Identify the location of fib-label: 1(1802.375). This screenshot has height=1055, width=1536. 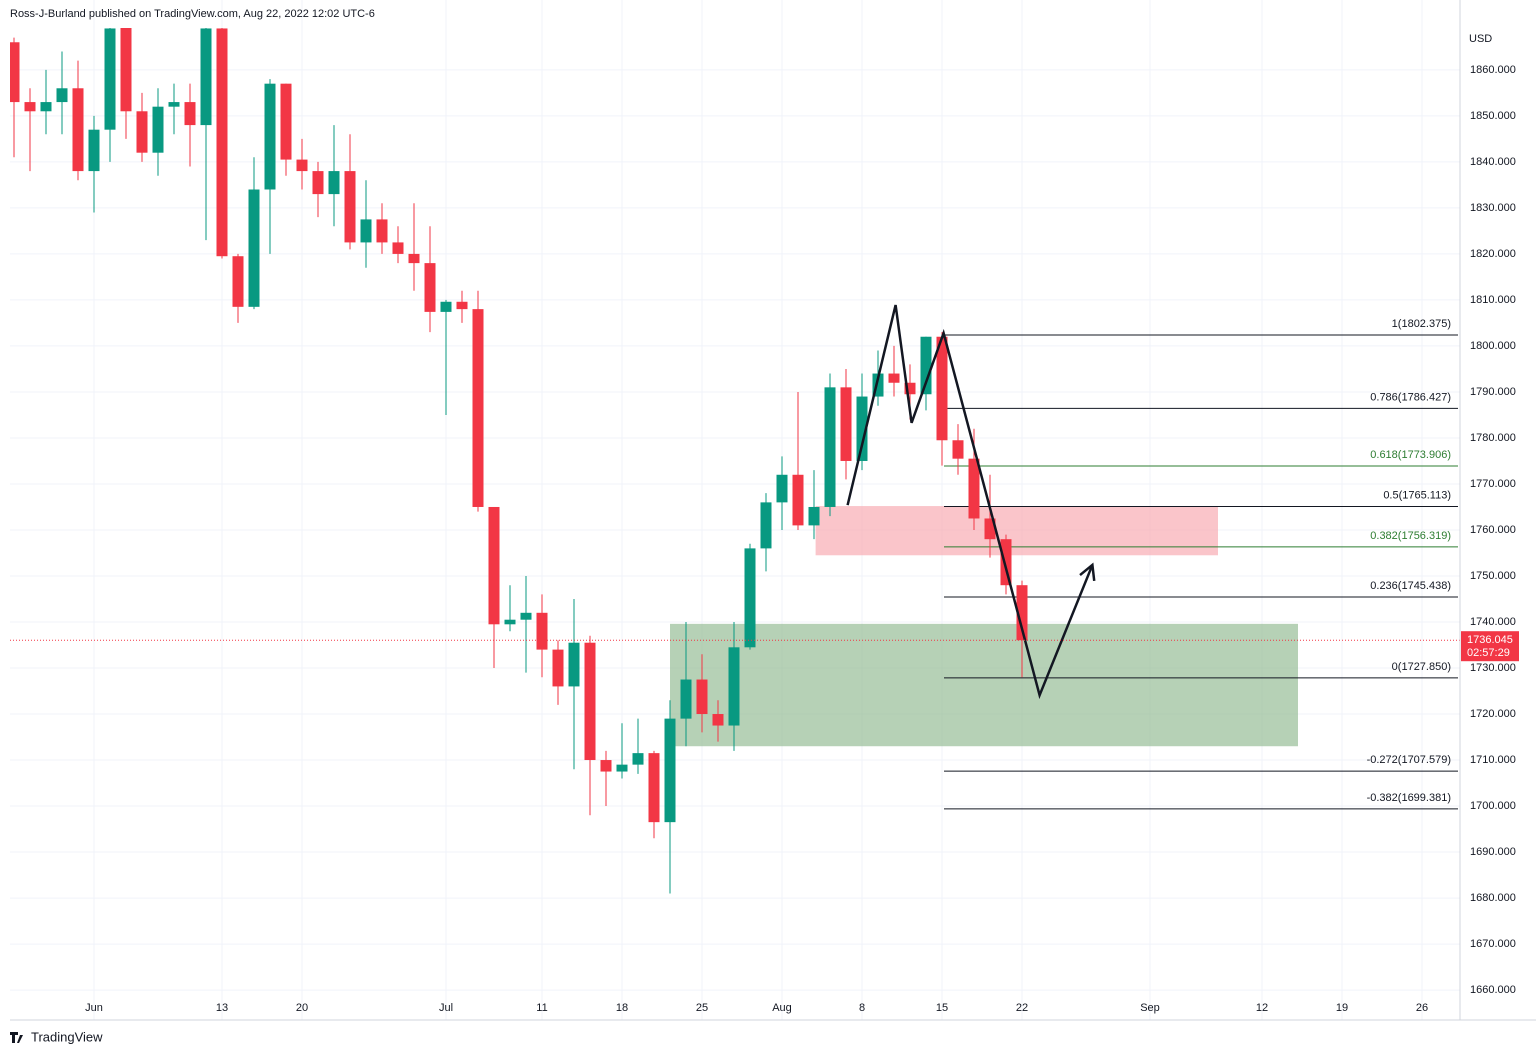
(1421, 324).